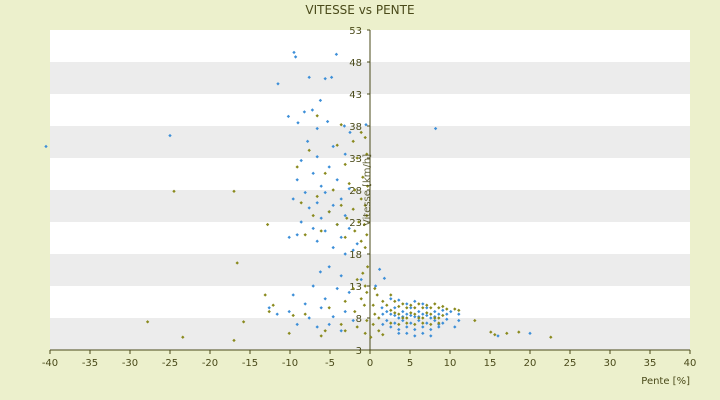  I want to click on x-tick-label: 15, so click(490, 363).